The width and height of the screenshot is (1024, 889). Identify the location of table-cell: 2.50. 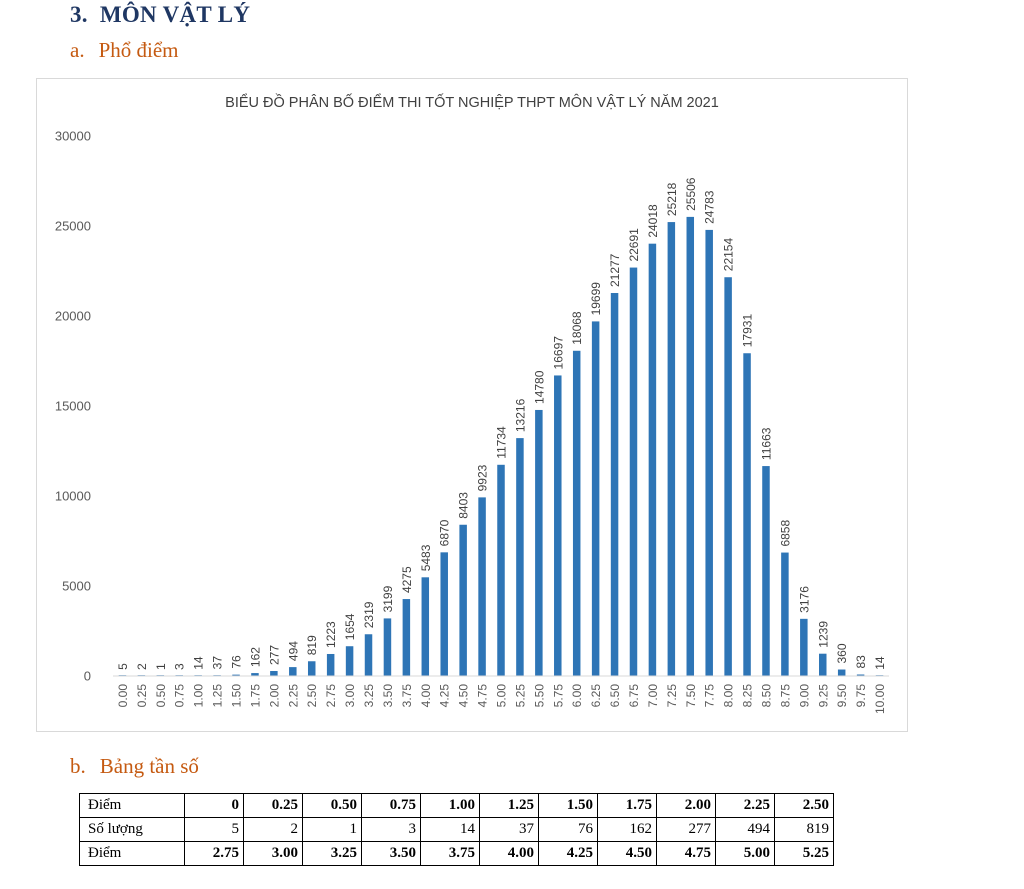
(804, 805).